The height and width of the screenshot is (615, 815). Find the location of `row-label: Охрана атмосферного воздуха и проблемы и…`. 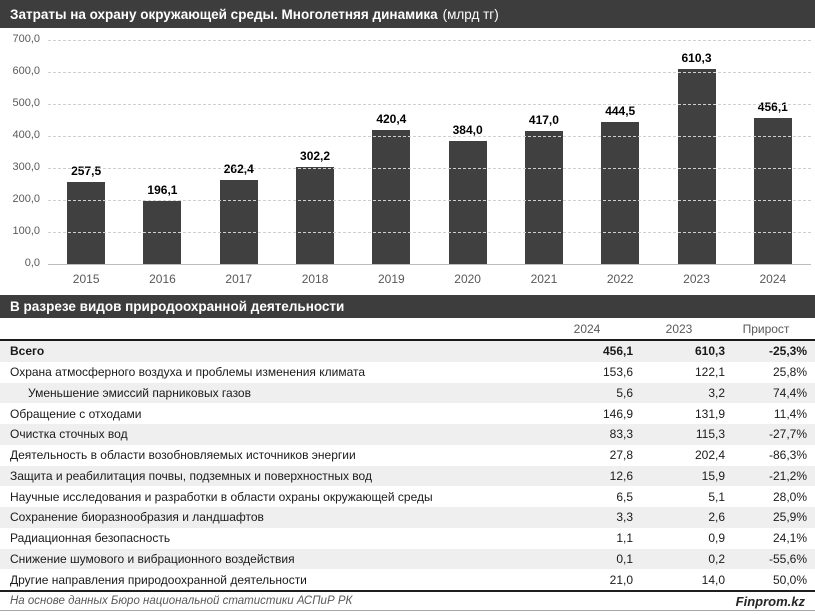

row-label: Охрана атмосферного воздуха и проблемы и… is located at coordinates (188, 372).